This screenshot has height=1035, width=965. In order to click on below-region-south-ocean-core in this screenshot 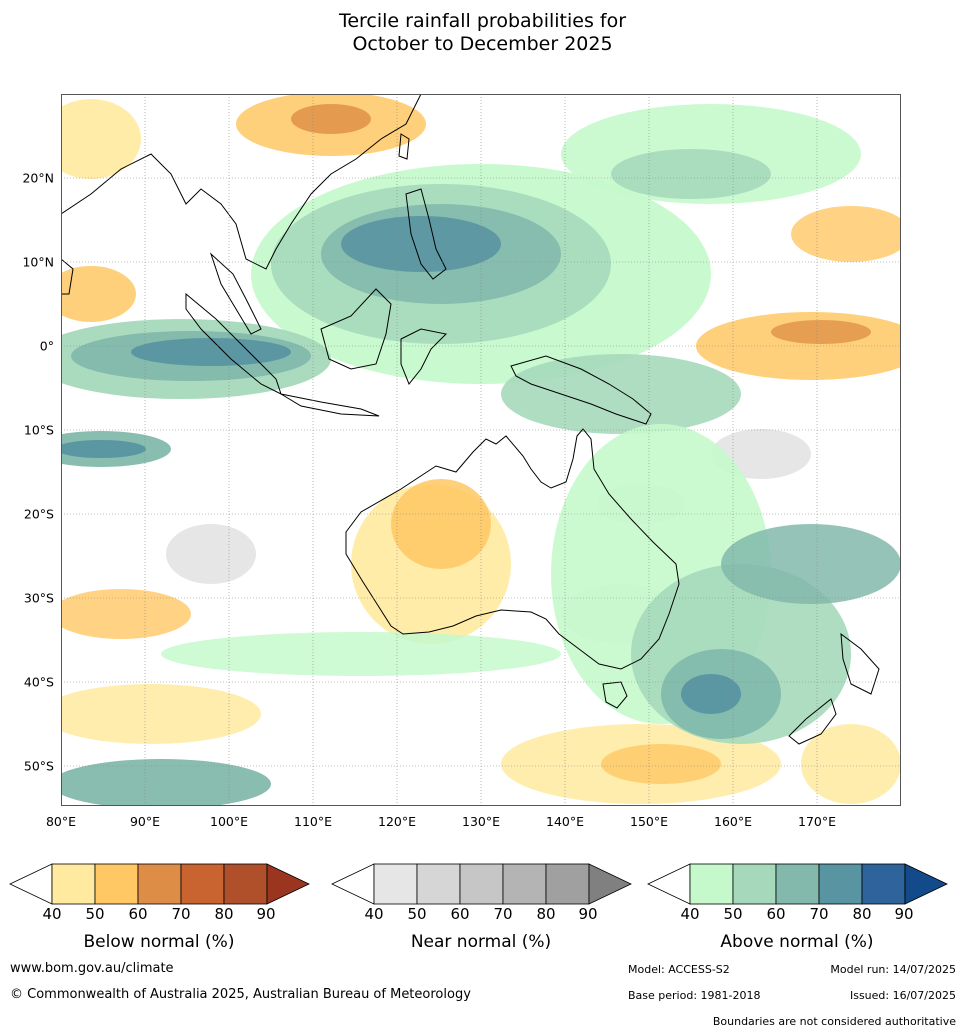, I will do `click(661, 764)`.